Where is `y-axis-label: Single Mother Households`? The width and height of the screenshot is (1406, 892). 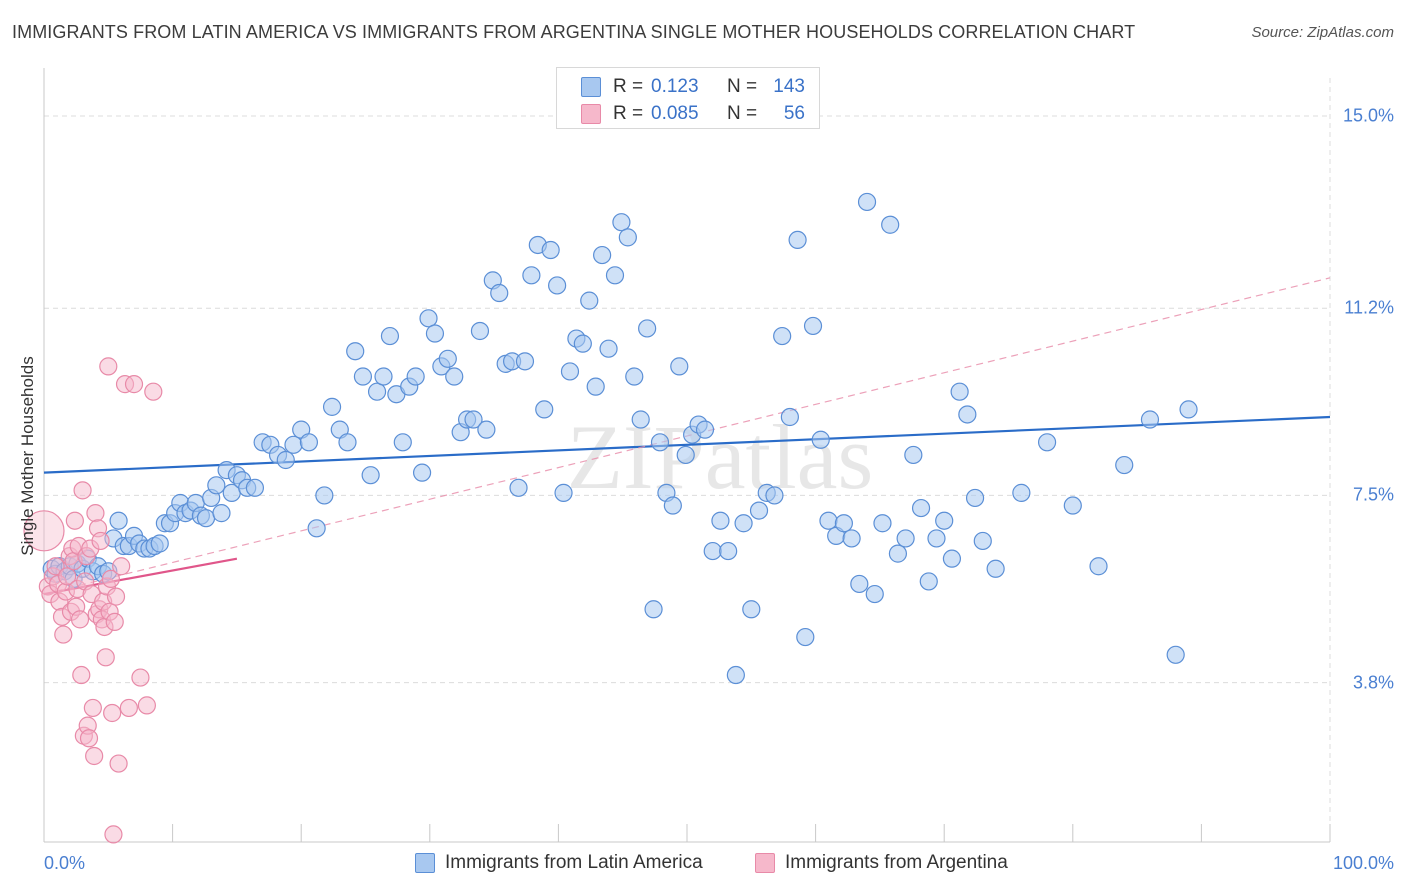 y-axis-label: Single Mother Households is located at coordinates (27, 456).